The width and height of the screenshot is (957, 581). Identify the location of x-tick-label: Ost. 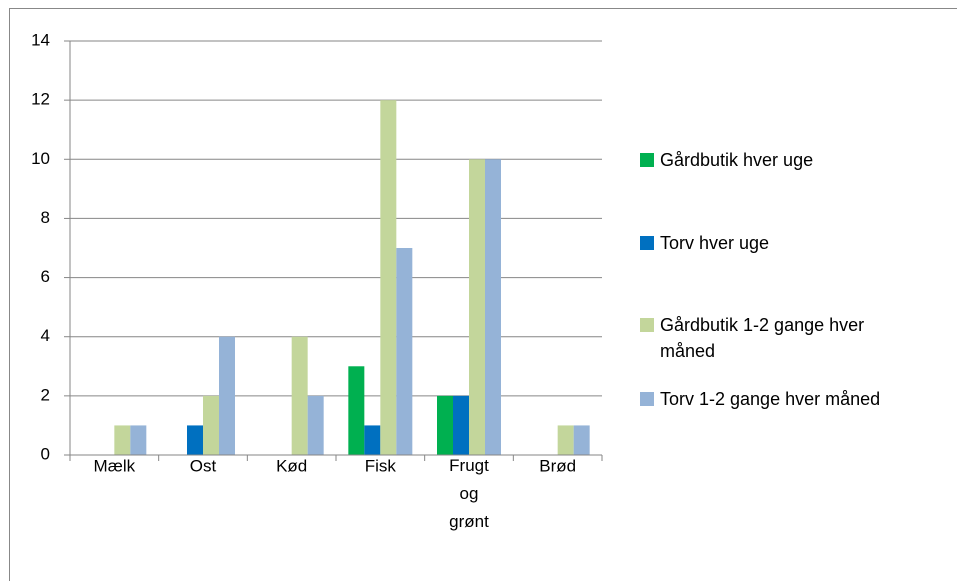
(203, 465).